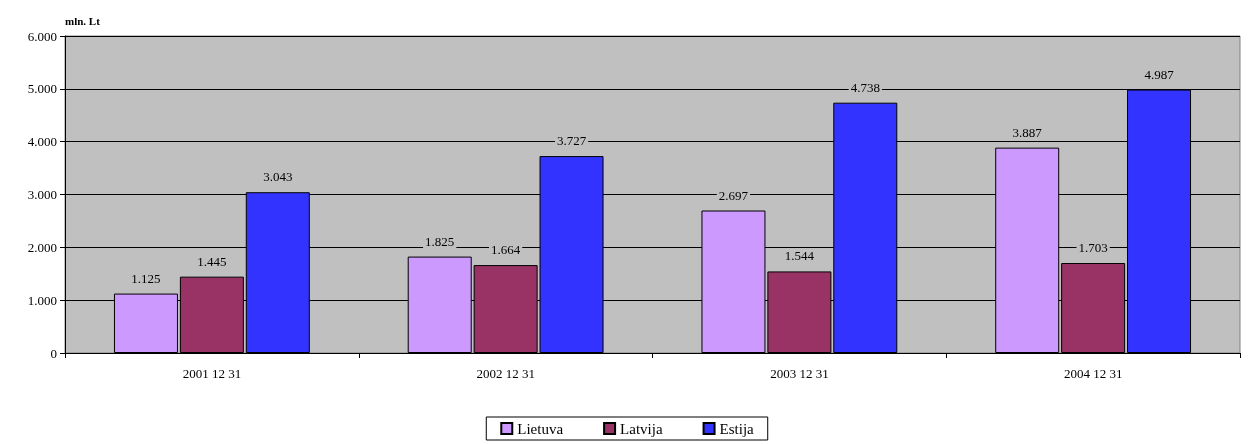 The width and height of the screenshot is (1254, 444). What do you see at coordinates (42, 89) in the screenshot?
I see `y-tick-label: 5.000` at bounding box center [42, 89].